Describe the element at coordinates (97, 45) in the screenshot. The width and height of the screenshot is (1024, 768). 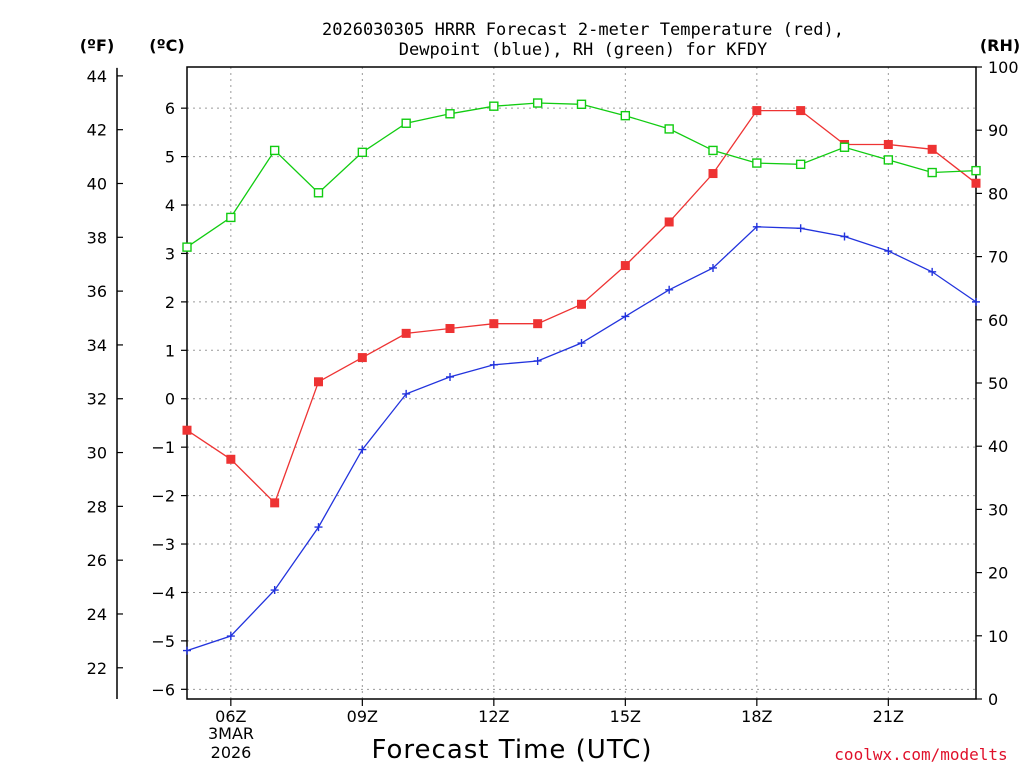
I see `fahrenheit-unit-label: (ºF)` at that location.